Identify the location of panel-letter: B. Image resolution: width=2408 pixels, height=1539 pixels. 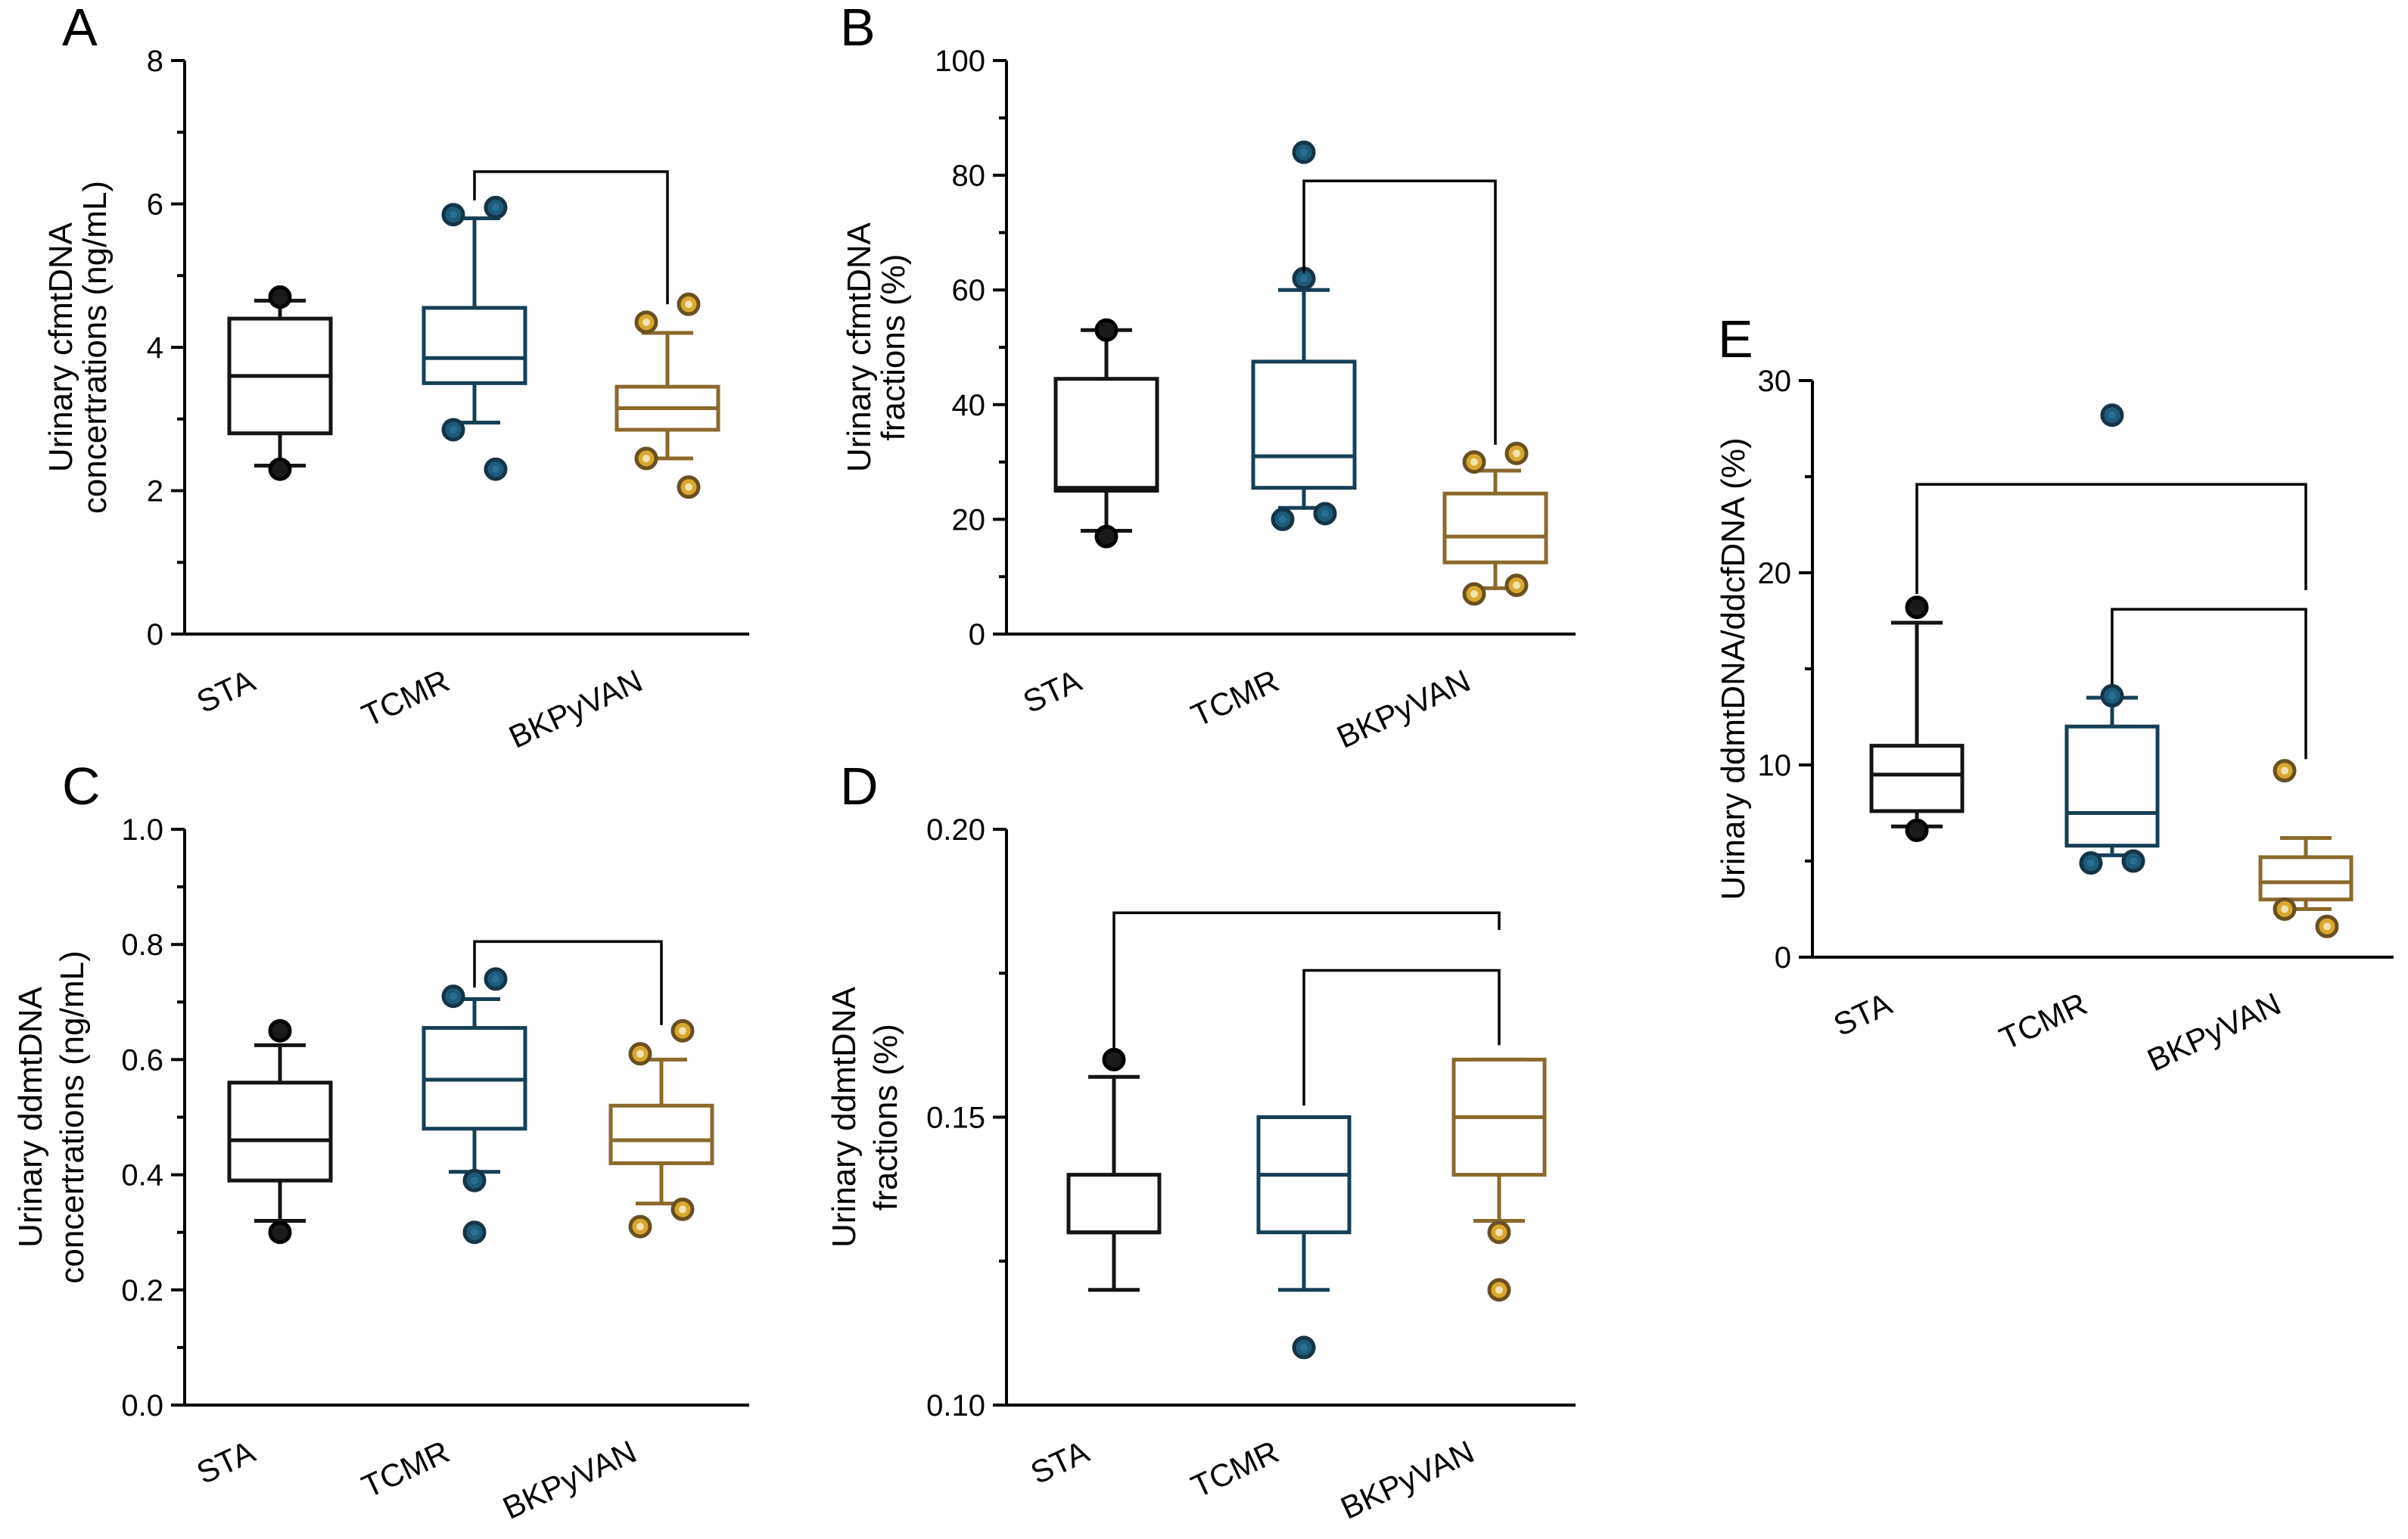
(858, 28).